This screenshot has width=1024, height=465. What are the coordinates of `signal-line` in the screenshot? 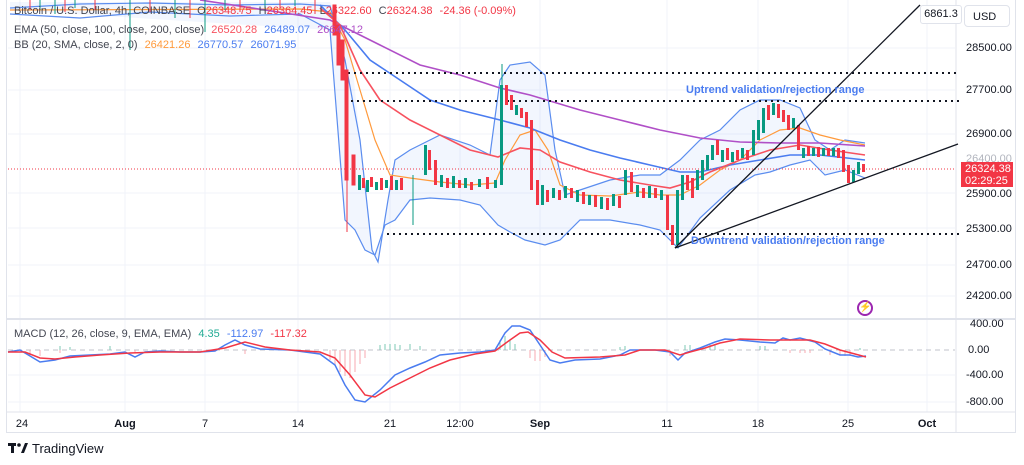 It's located at (437, 364).